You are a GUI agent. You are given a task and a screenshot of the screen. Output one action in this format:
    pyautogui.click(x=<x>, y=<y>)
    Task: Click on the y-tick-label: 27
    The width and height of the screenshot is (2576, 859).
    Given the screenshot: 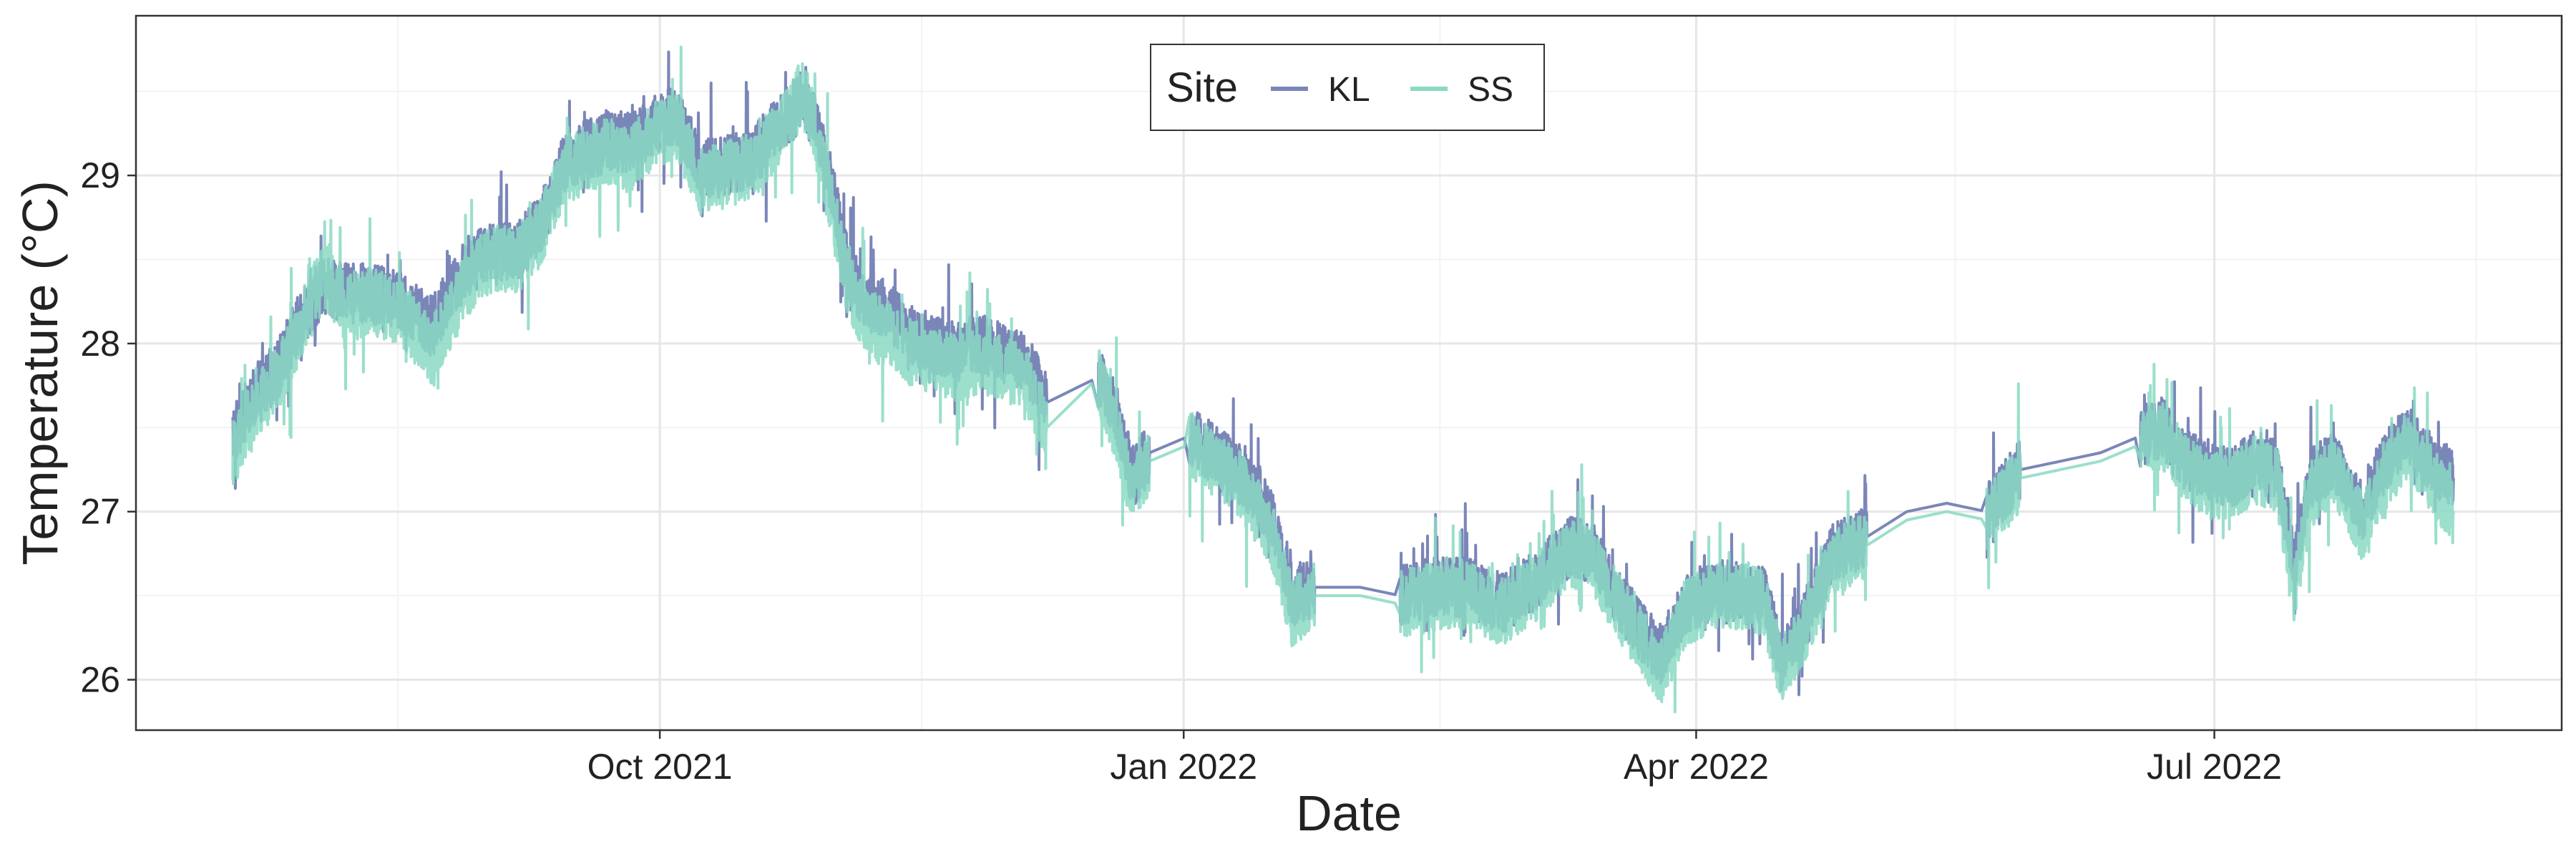 What is the action you would take?
    pyautogui.click(x=100, y=512)
    